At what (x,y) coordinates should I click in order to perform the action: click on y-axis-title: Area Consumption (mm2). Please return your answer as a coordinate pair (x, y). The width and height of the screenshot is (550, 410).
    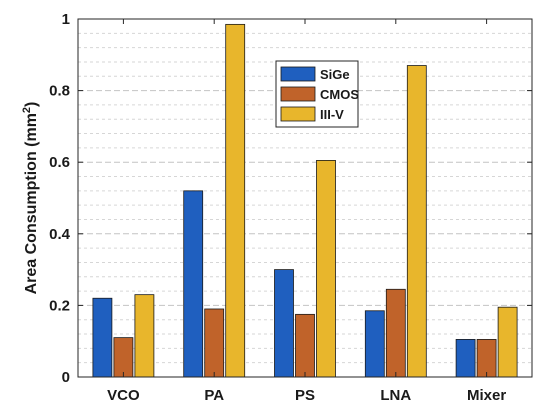
    Looking at the image, I should click on (30, 198).